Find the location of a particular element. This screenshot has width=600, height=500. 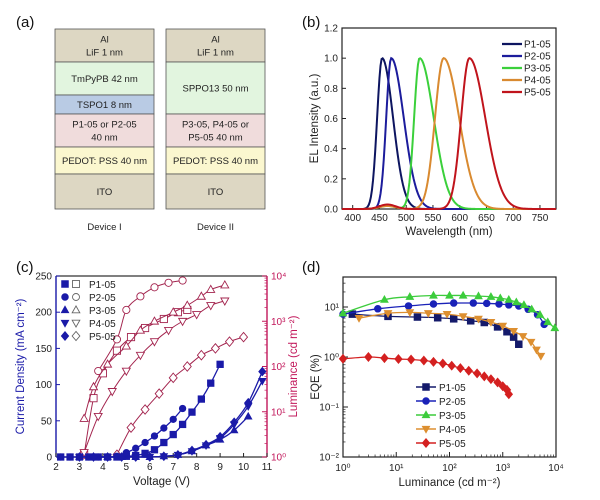

x-tick-label: 10² is located at coordinates (449, 468).